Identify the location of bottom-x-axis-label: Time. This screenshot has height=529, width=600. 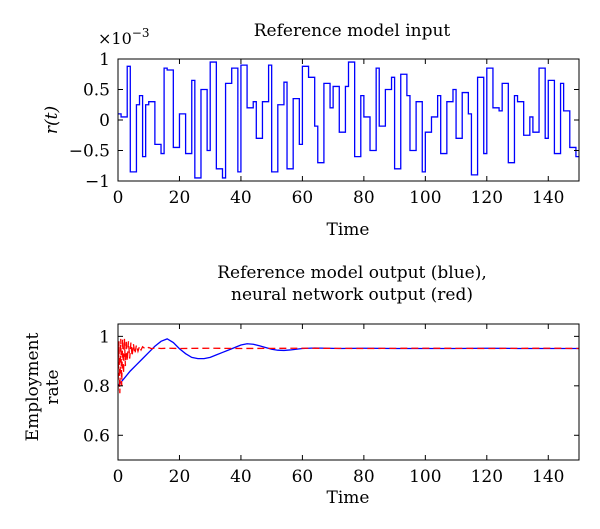
(348, 498).